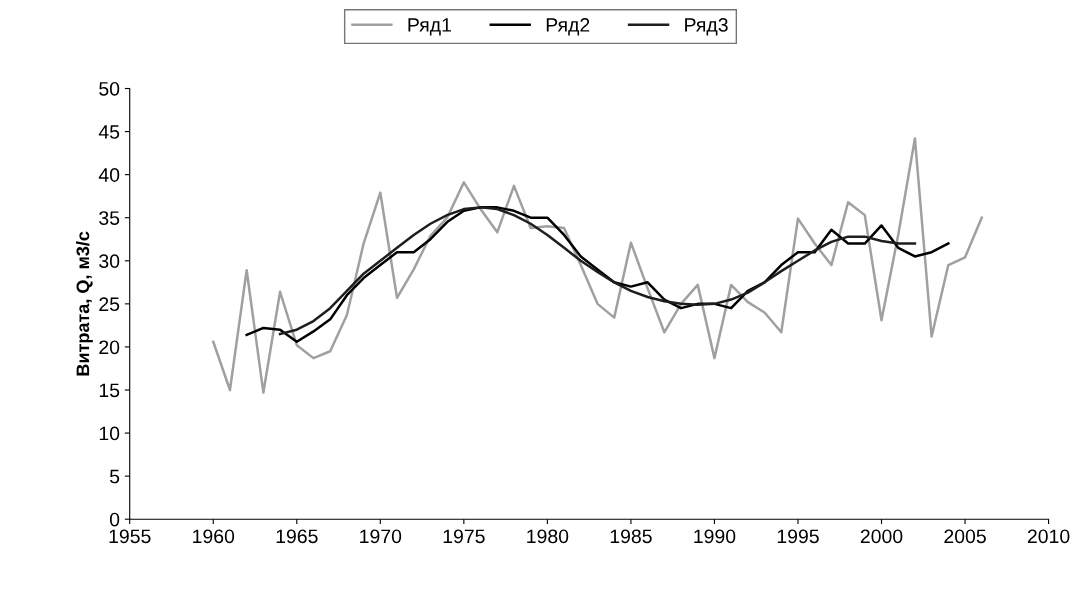  Describe the element at coordinates (114, 519) in the screenshot. I see `y-tick-label: 0` at that location.